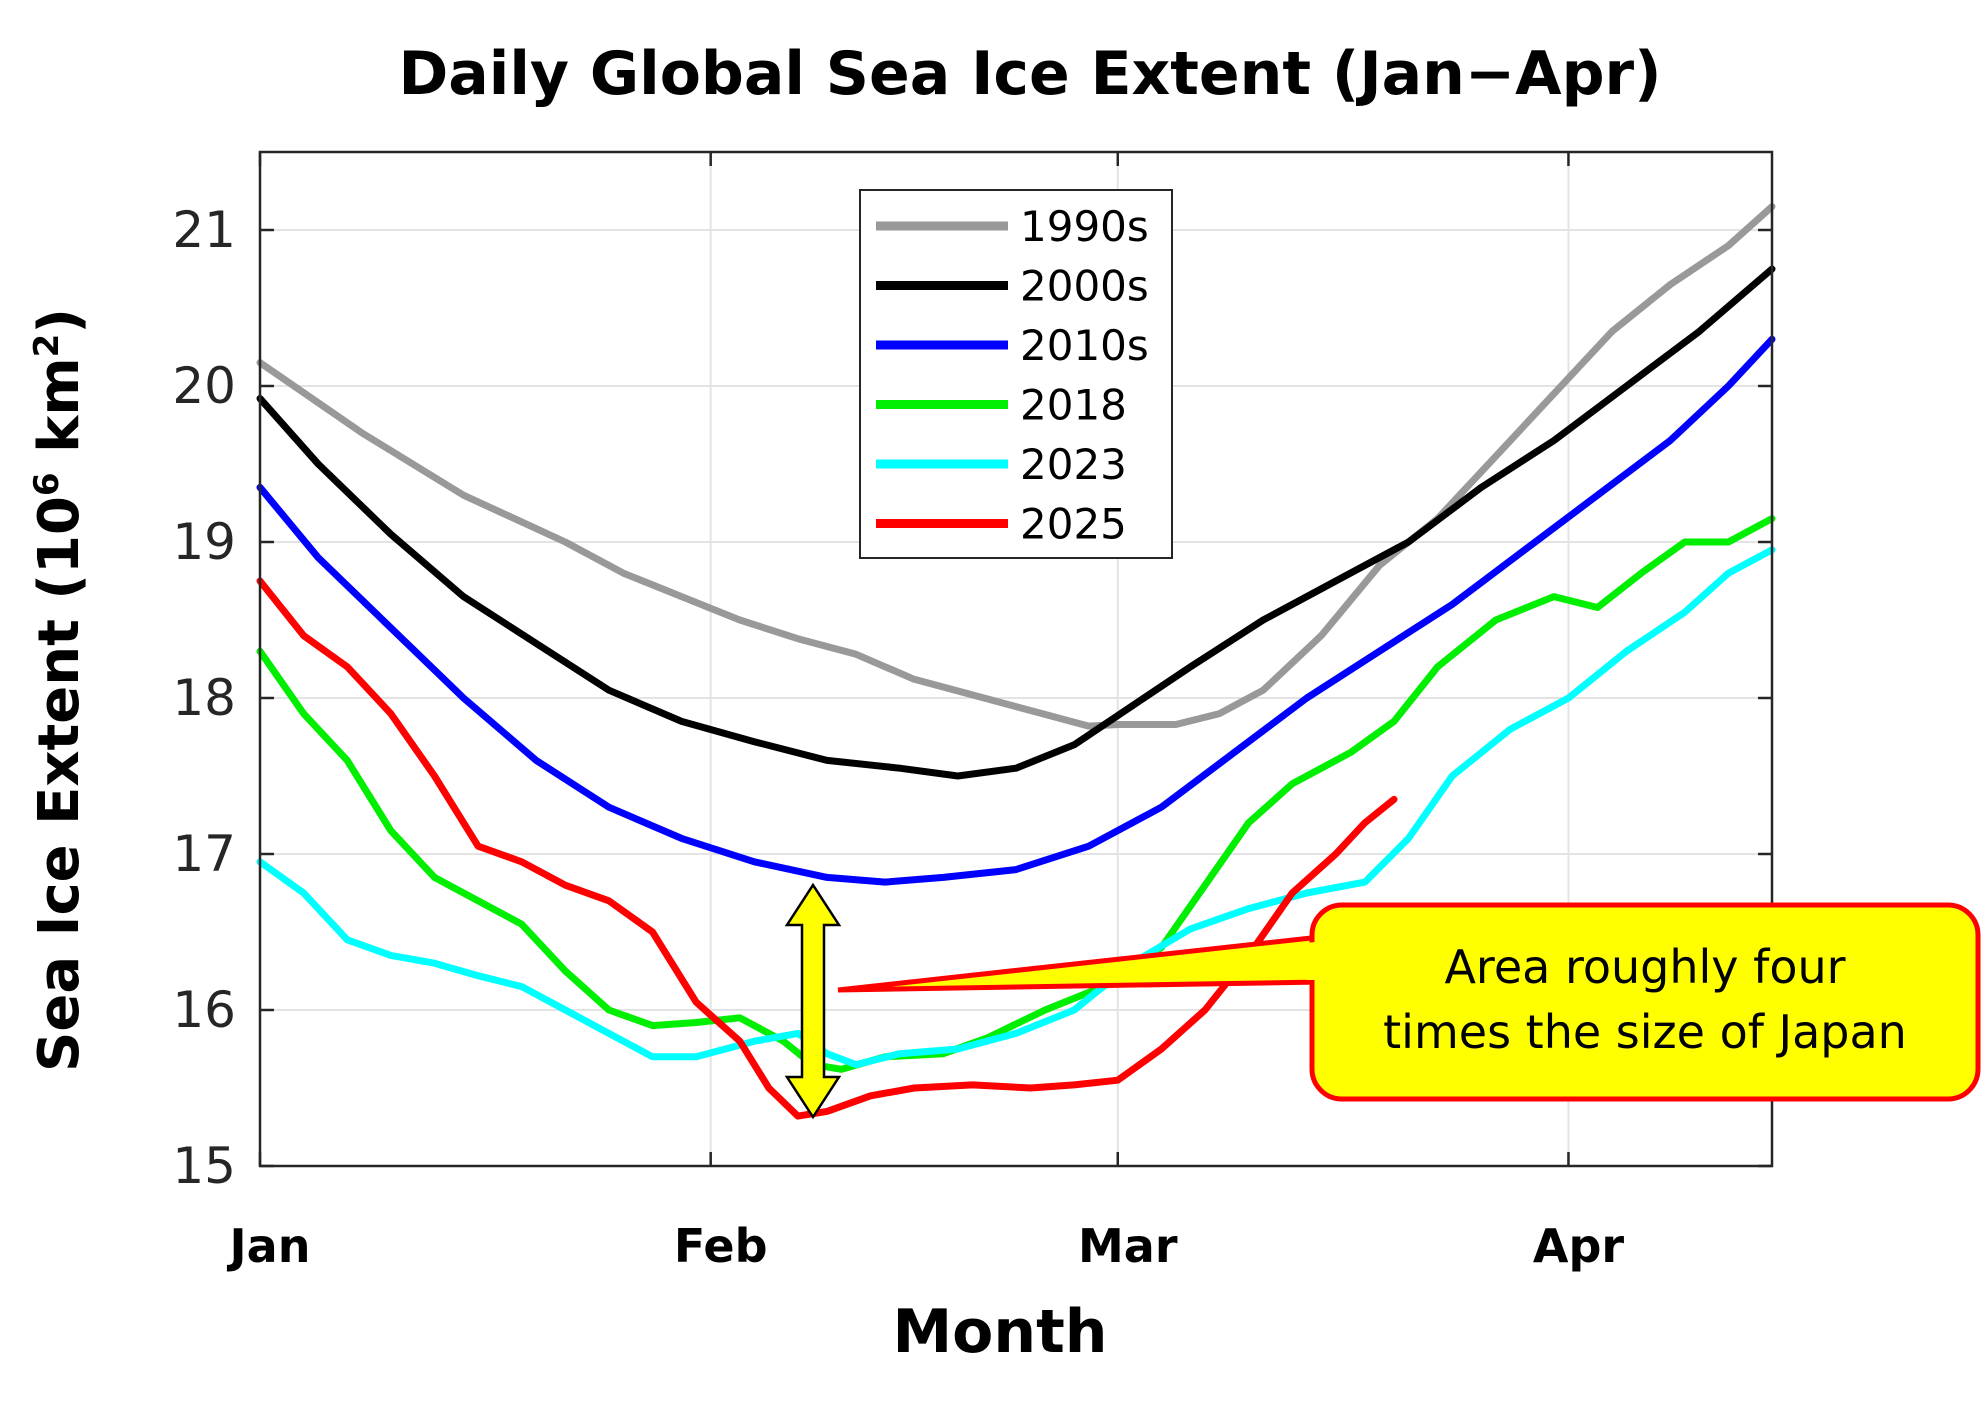 The height and width of the screenshot is (1410, 1983). I want to click on double-arrow-icon, so click(813, 1001).